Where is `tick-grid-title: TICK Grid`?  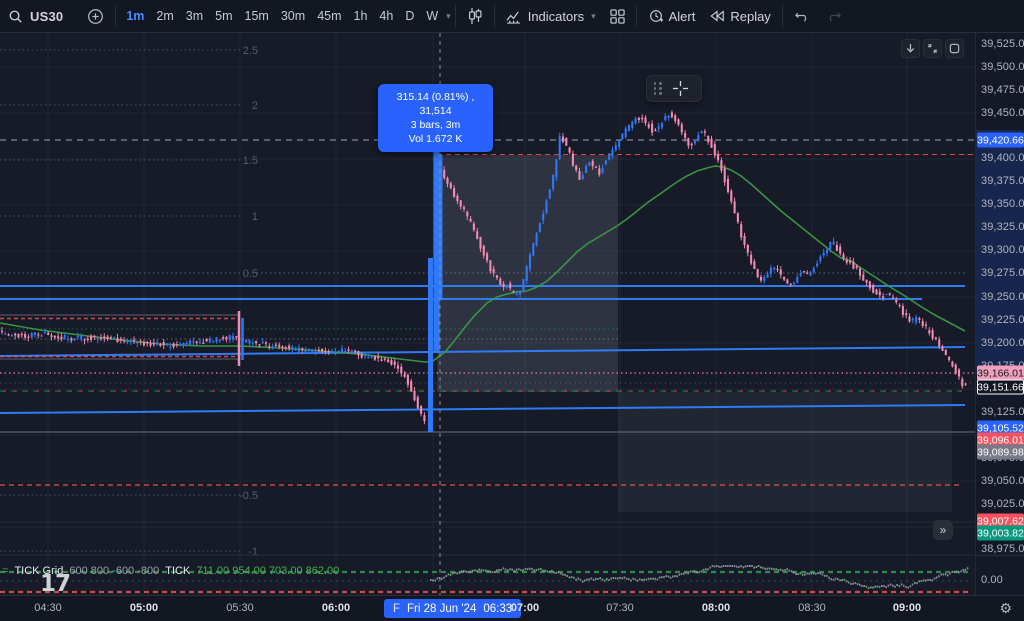 tick-grid-title: TICK Grid is located at coordinates (39, 571).